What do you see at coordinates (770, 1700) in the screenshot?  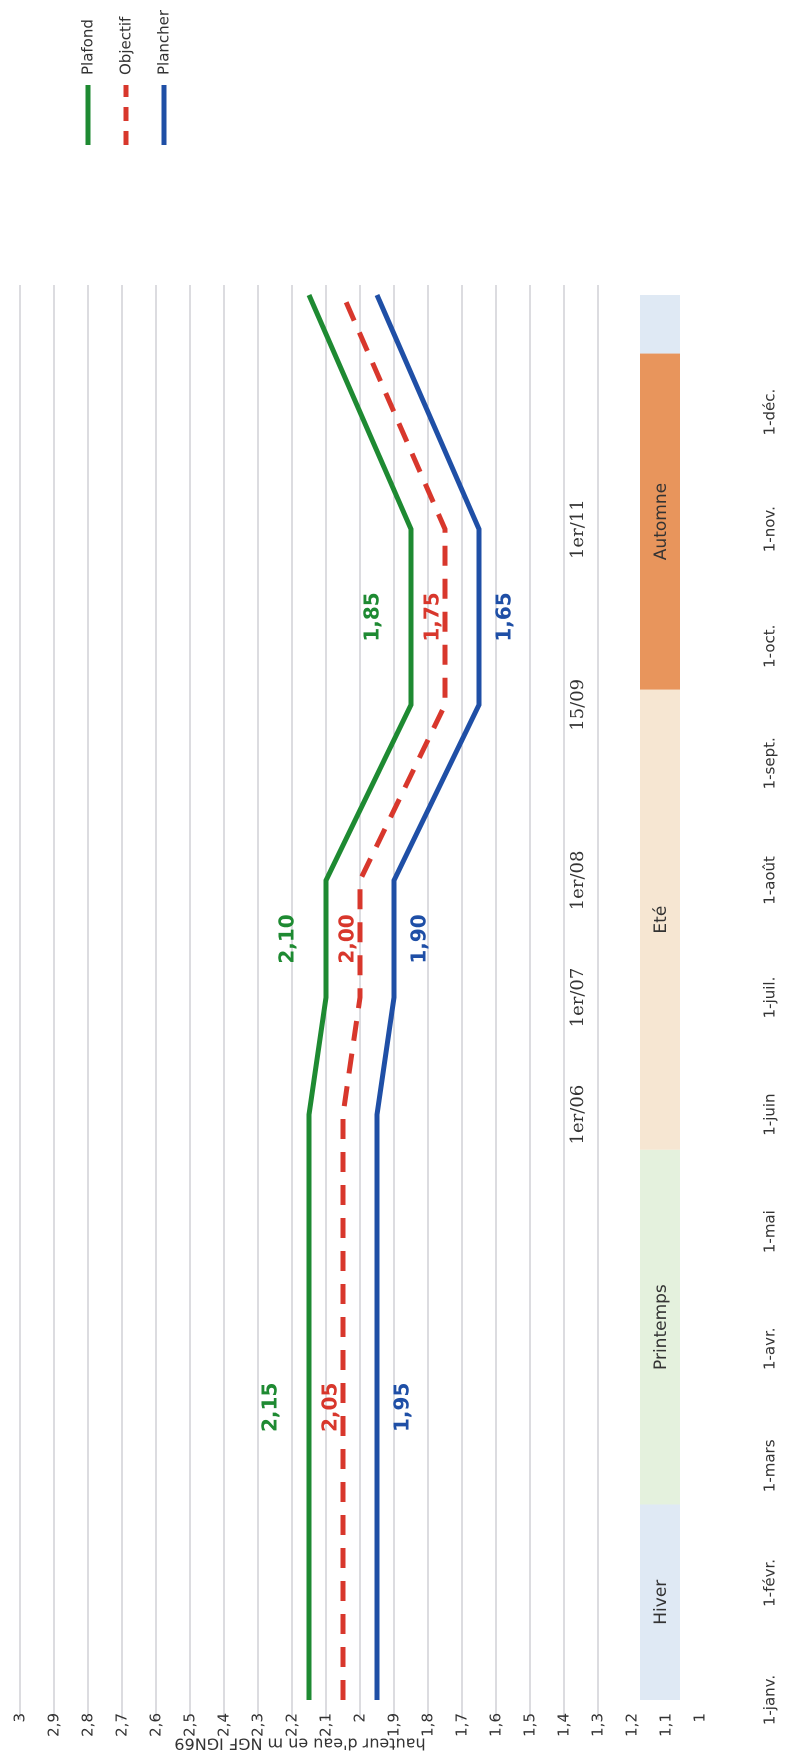 I see `x-tick-label: 1-janv.` at bounding box center [770, 1700].